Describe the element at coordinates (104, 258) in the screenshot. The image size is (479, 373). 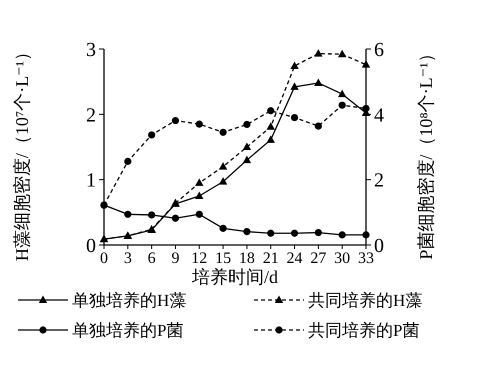
I see `x-tick-label: 0` at that location.